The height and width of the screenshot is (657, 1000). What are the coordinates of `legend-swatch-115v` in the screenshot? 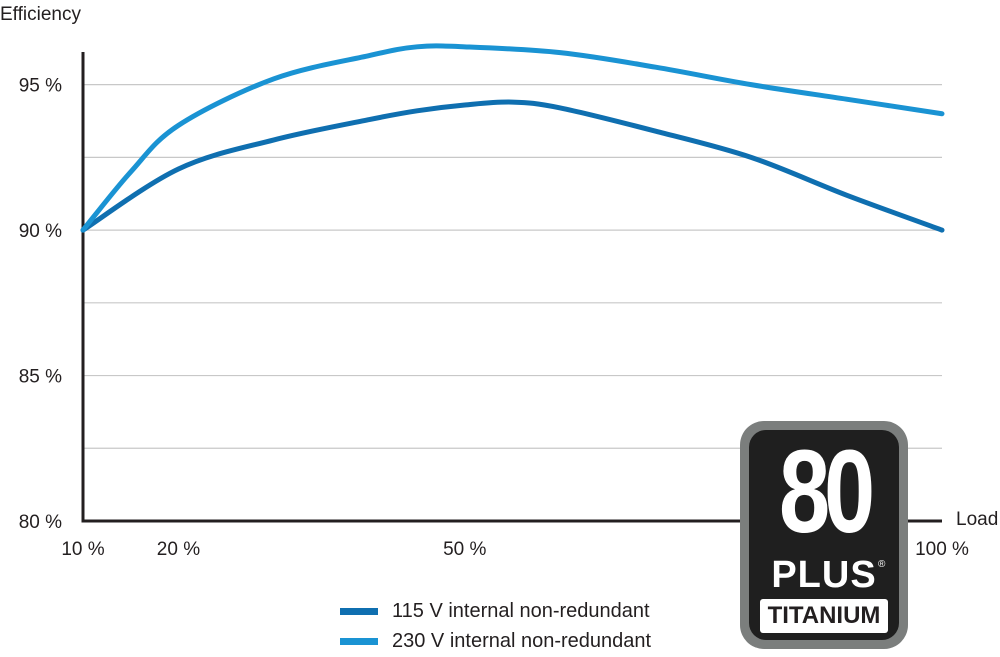 It's located at (359, 611).